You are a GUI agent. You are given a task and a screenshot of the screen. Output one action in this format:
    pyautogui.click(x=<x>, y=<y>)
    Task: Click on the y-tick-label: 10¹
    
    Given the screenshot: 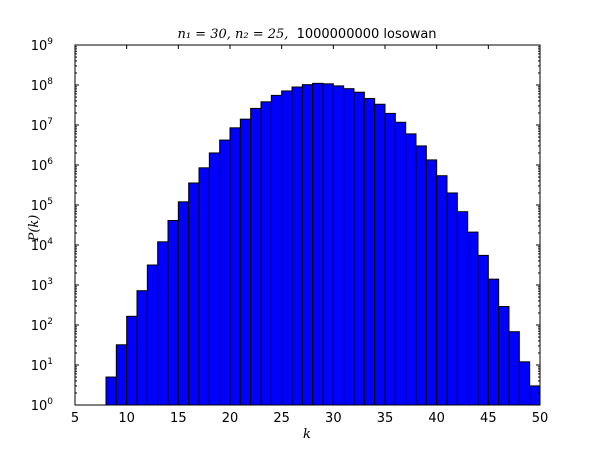 What is the action you would take?
    pyautogui.click(x=42, y=365)
    